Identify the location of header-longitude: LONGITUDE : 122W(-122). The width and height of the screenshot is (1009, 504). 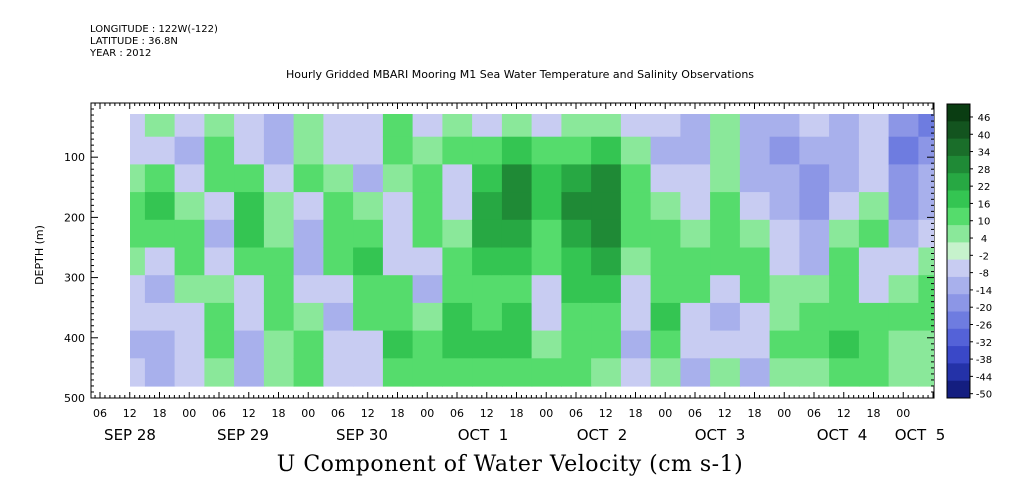
(154, 29).